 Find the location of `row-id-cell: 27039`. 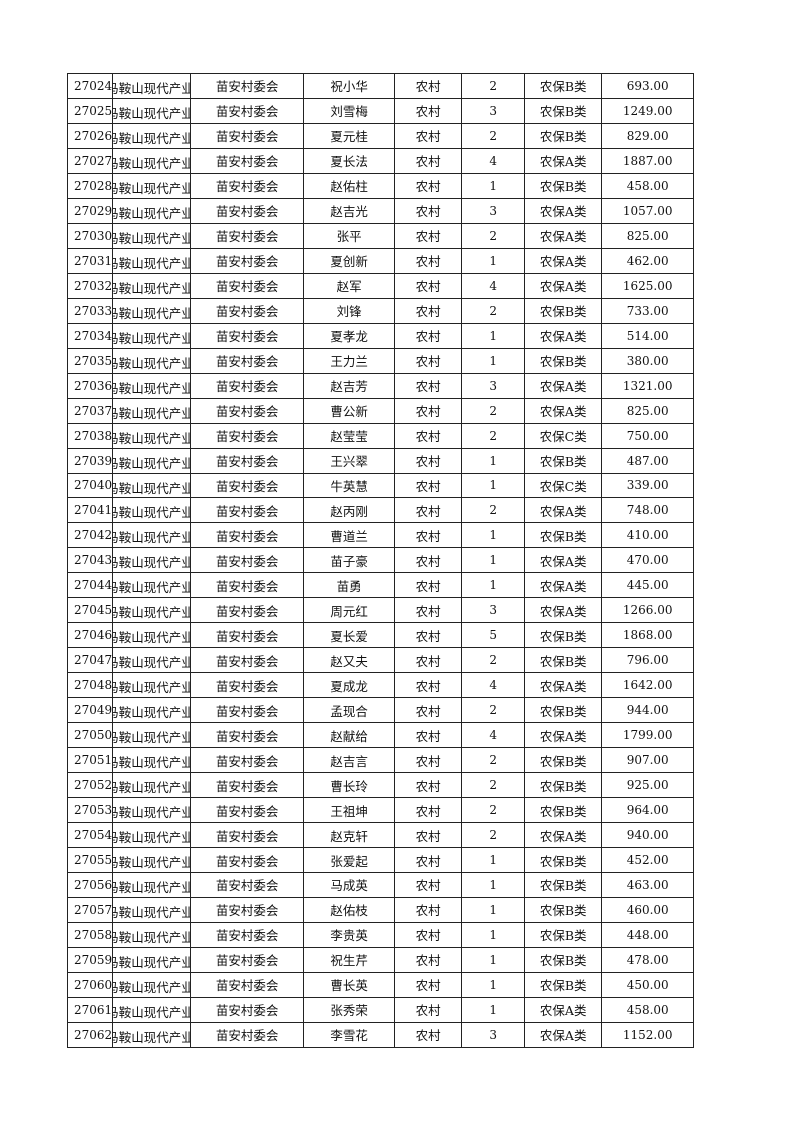

row-id-cell: 27039 is located at coordinates (90, 460).